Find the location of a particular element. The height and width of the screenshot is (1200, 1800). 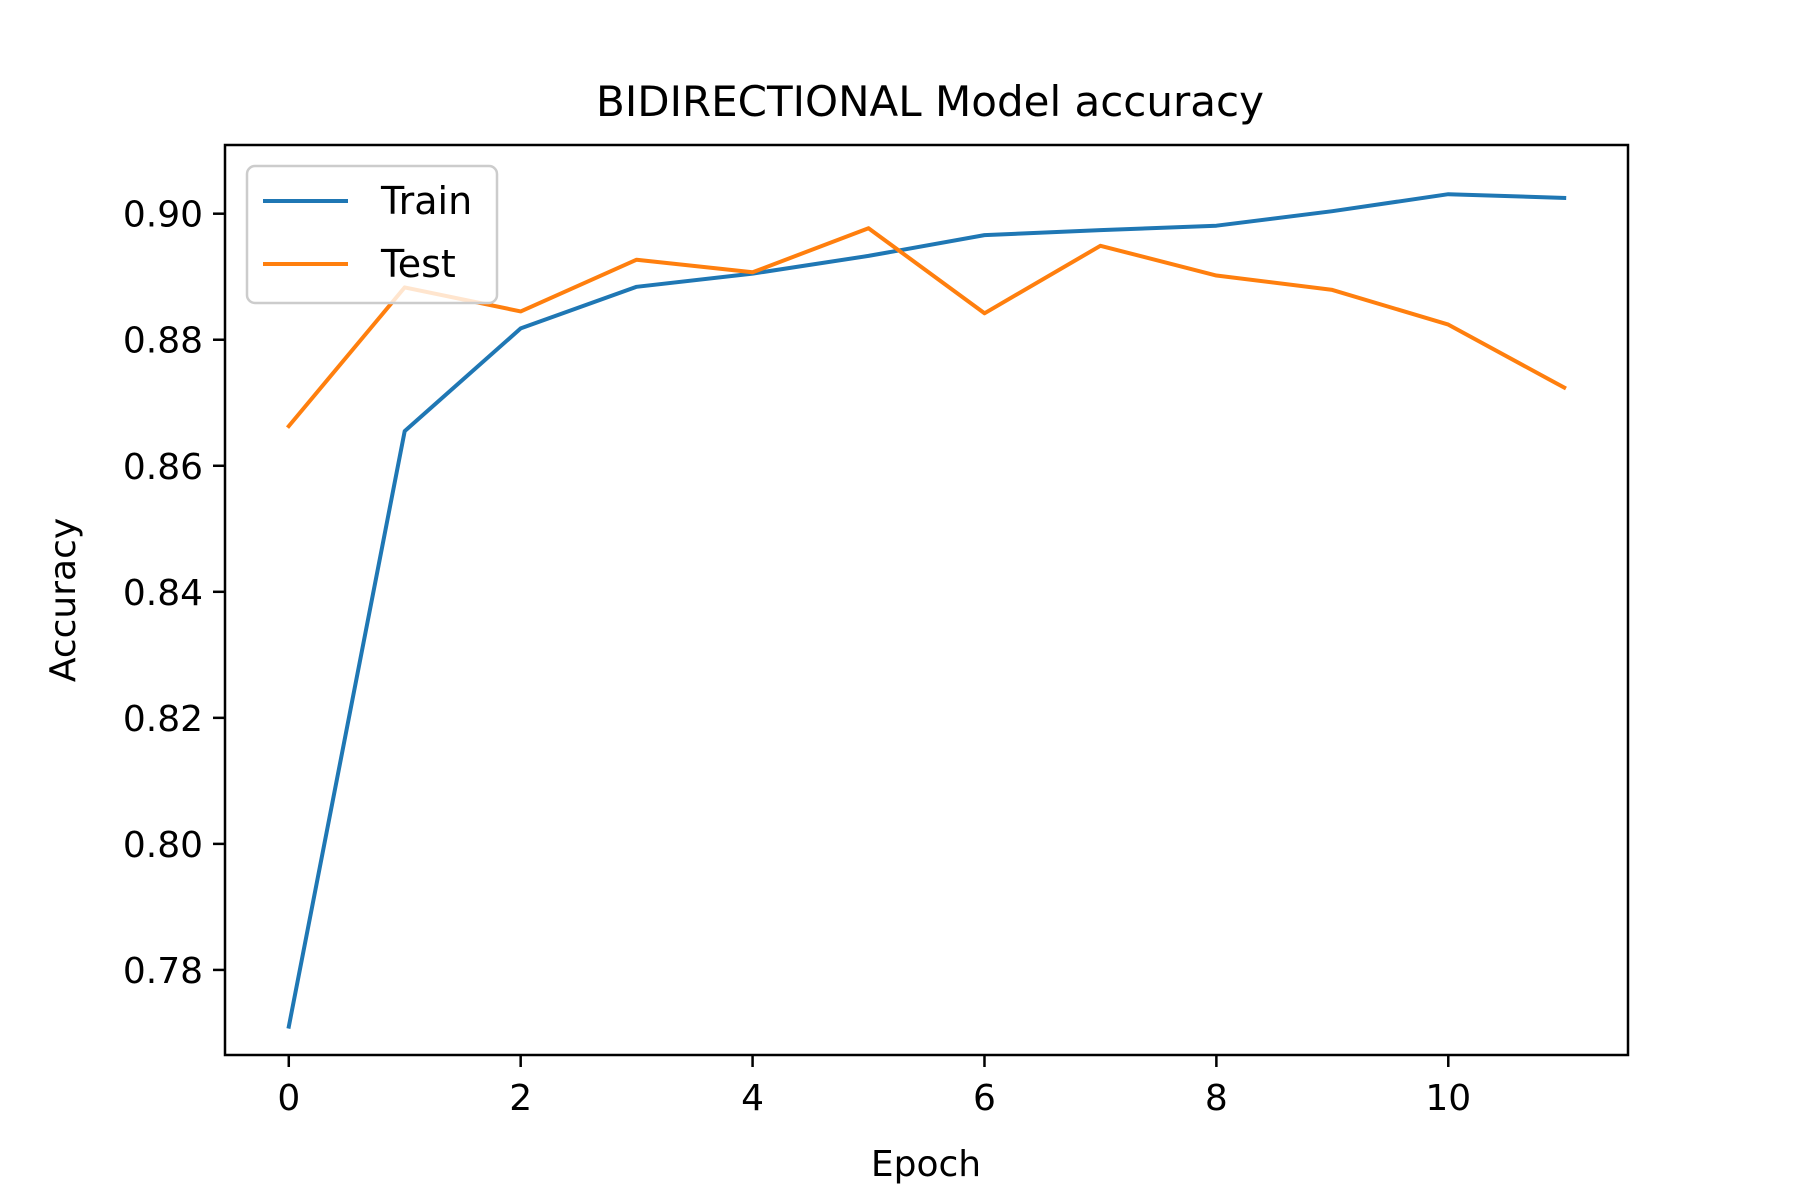

legend-label-test: Test is located at coordinates (418, 264).